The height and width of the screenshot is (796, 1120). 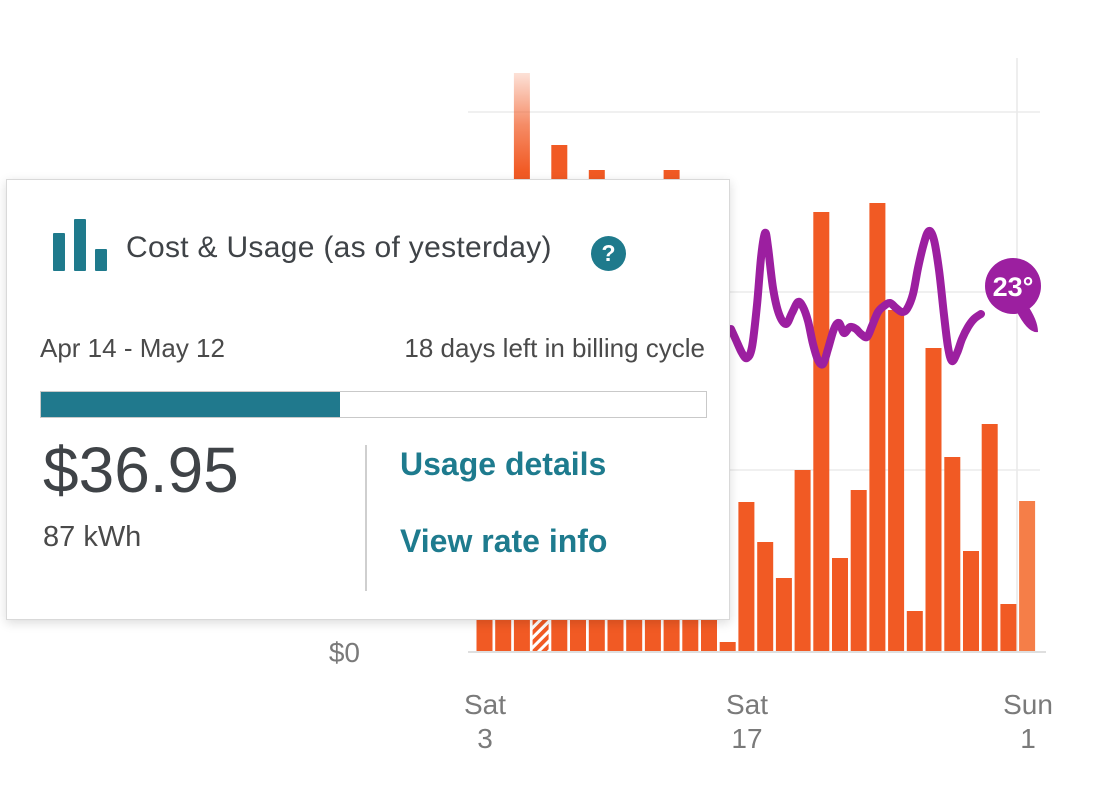 What do you see at coordinates (504, 541) in the screenshot?
I see `view-rate-info-link: View rate info` at bounding box center [504, 541].